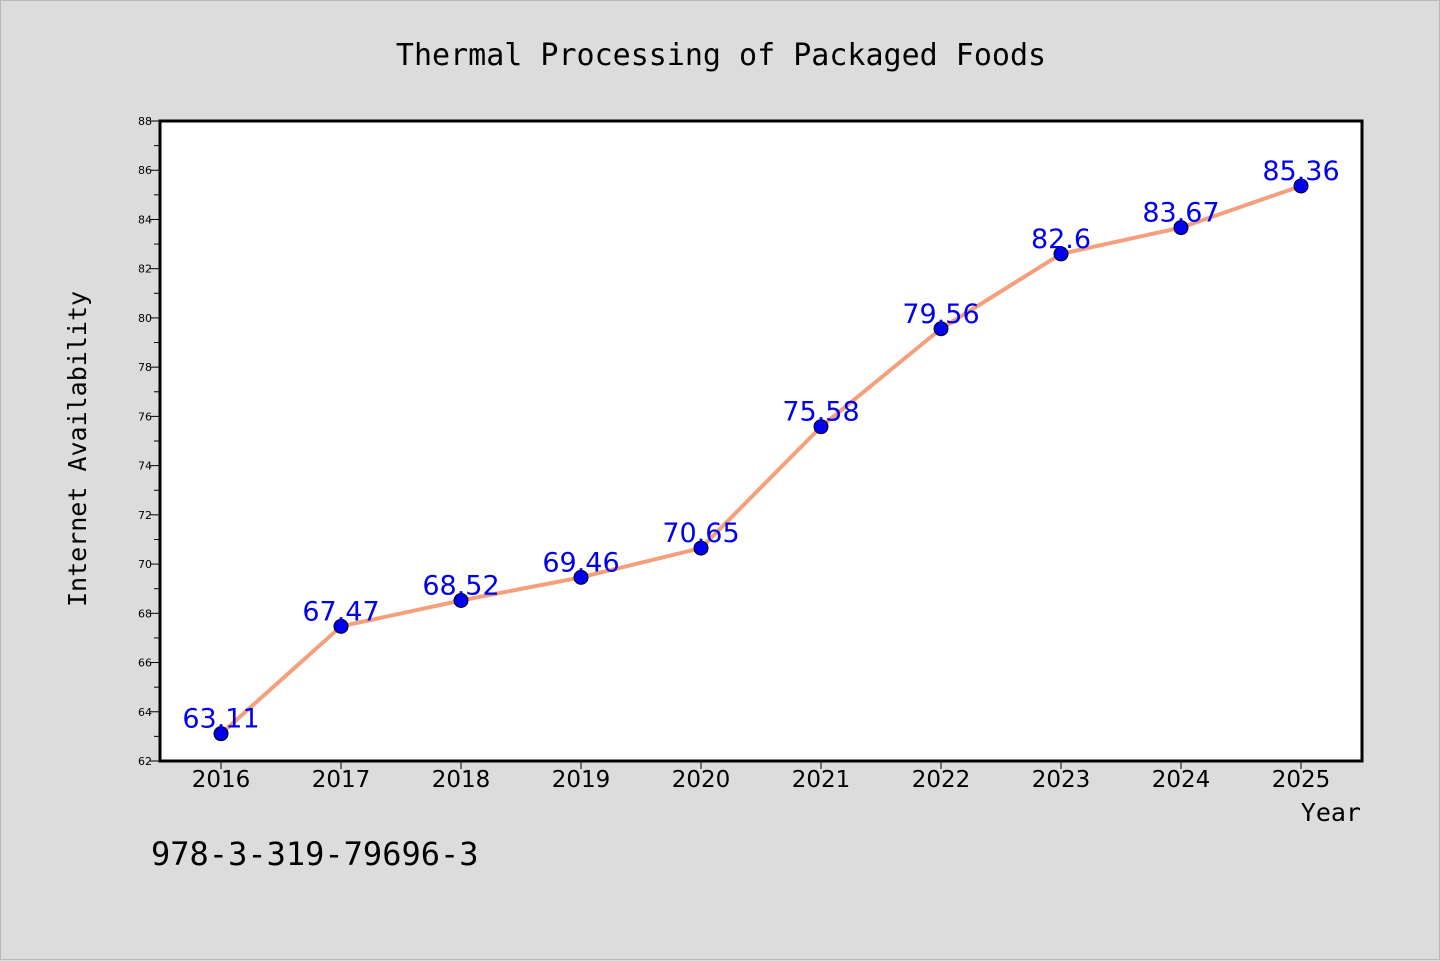 This screenshot has width=1440, height=961. What do you see at coordinates (581, 780) in the screenshot?
I see `x-tick-label: 2019` at bounding box center [581, 780].